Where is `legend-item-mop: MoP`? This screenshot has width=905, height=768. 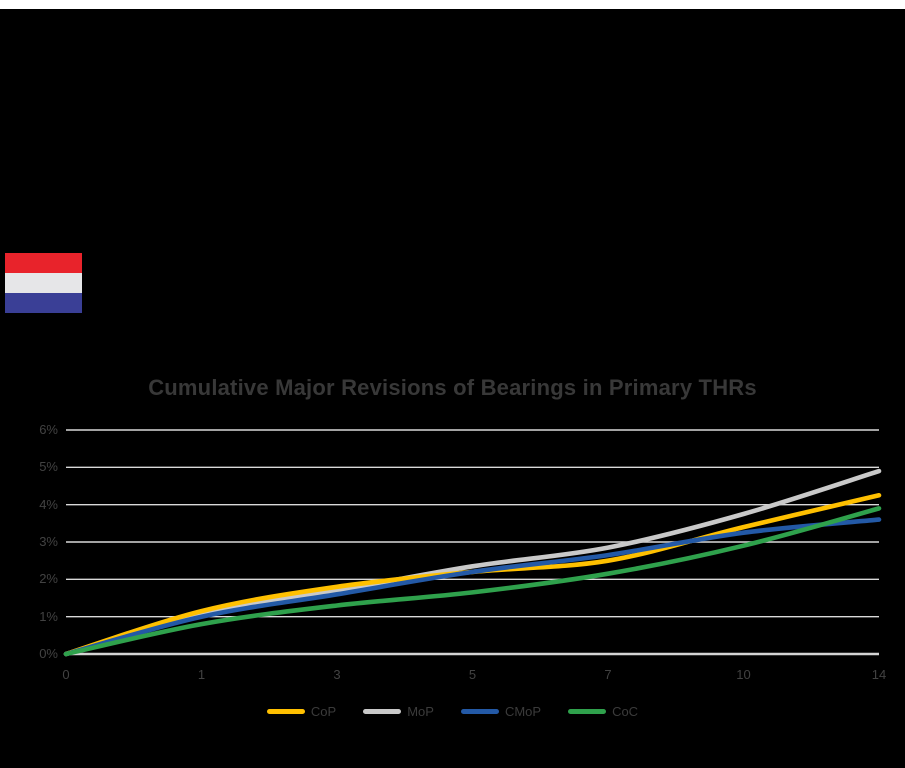 legend-item-mop: MoP is located at coordinates (398, 711).